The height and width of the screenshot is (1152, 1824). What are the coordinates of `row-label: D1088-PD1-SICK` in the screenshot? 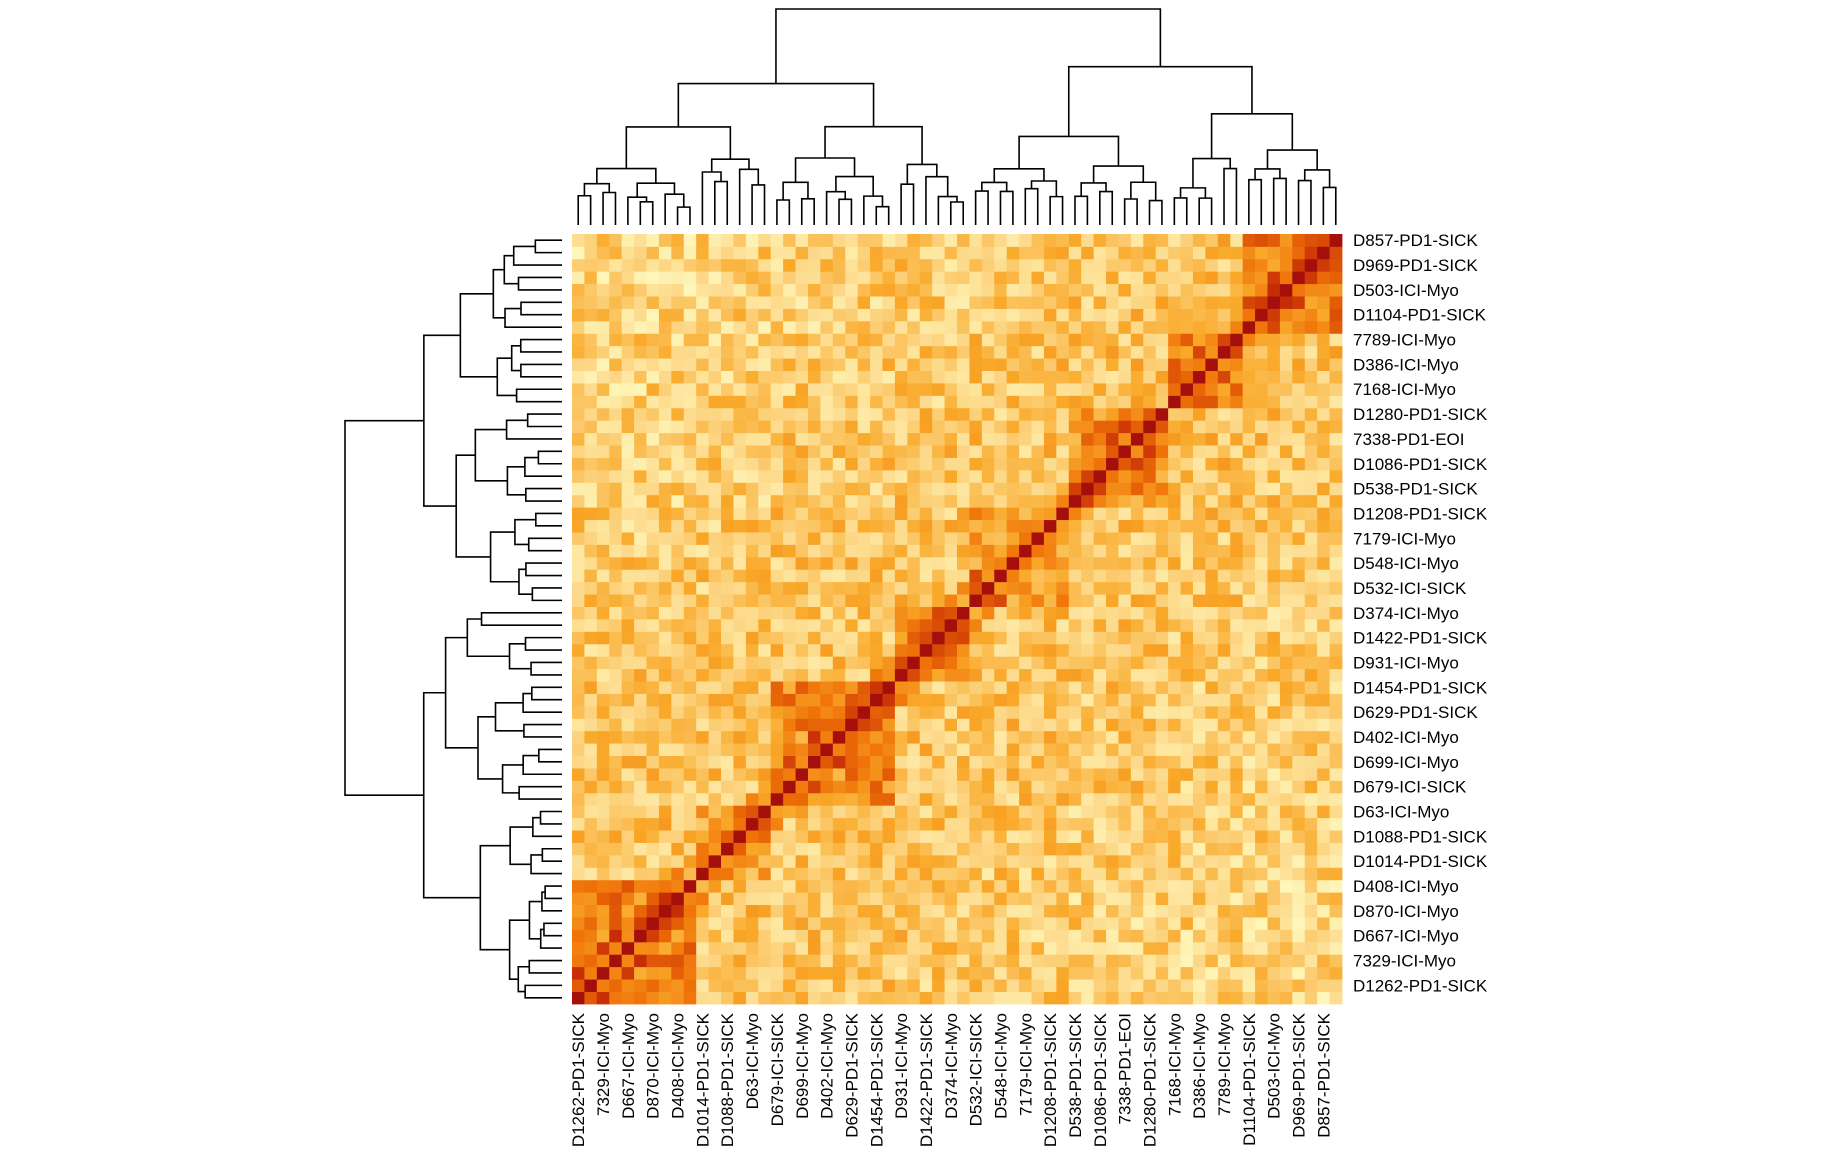 It's located at (1420, 836).